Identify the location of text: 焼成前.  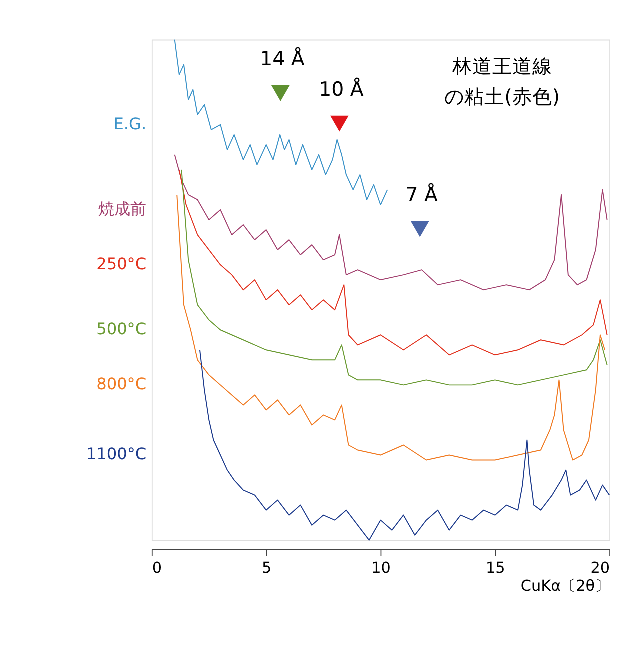
(122, 208).